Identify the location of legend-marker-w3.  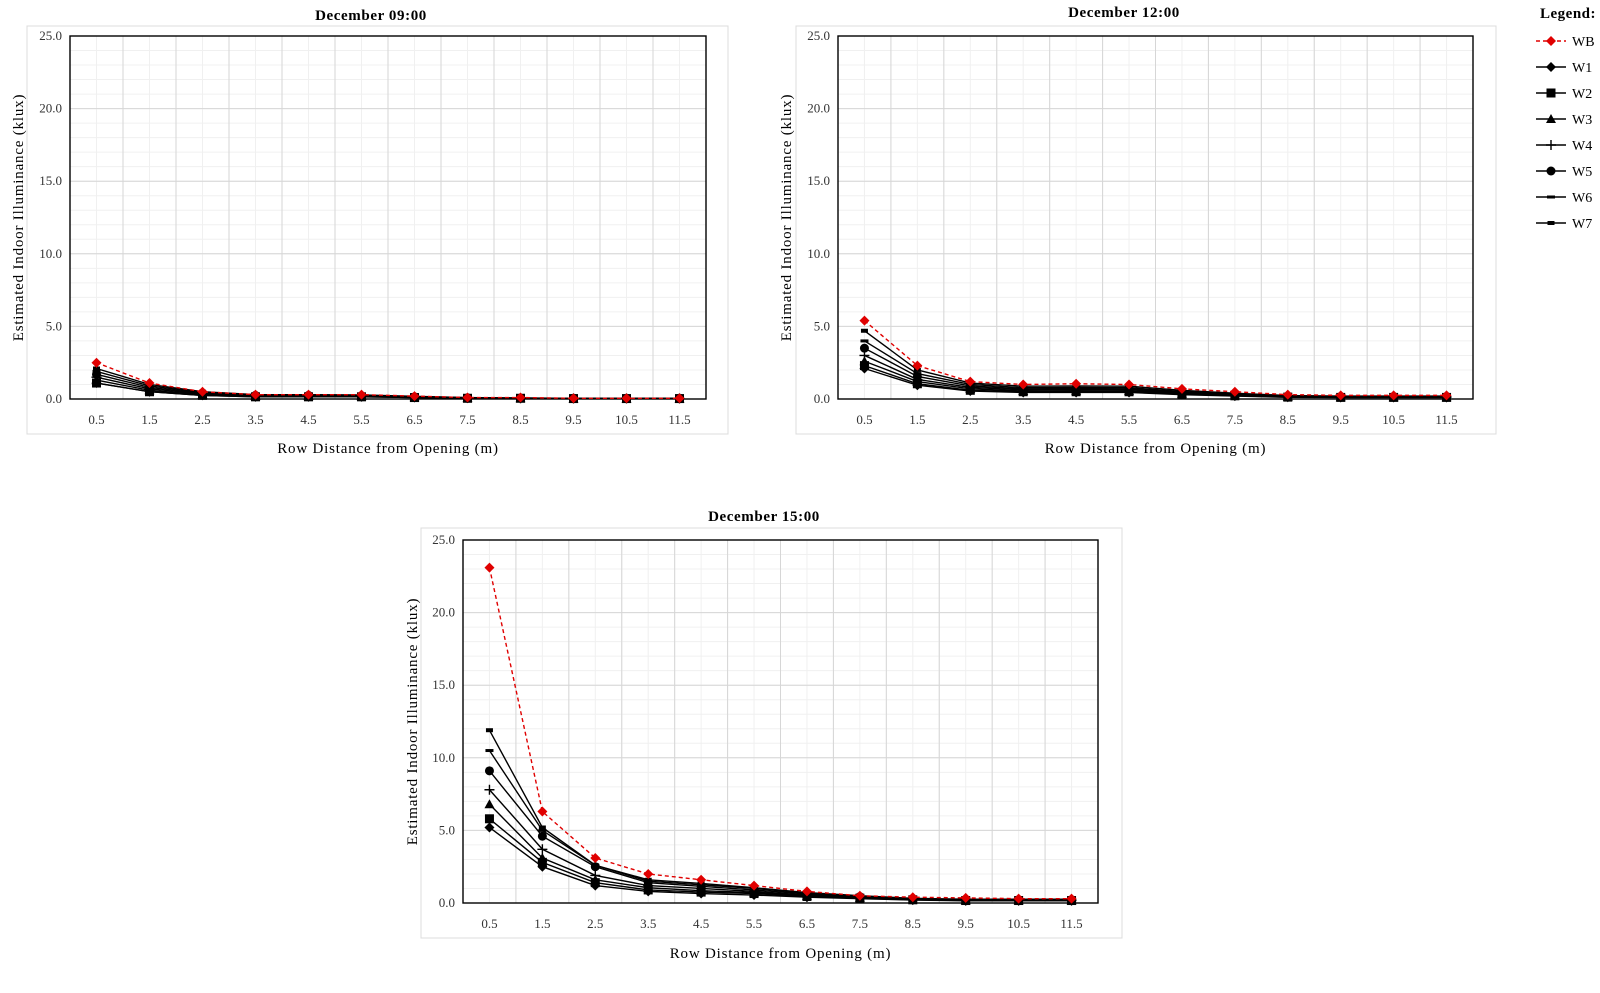
(1551, 118).